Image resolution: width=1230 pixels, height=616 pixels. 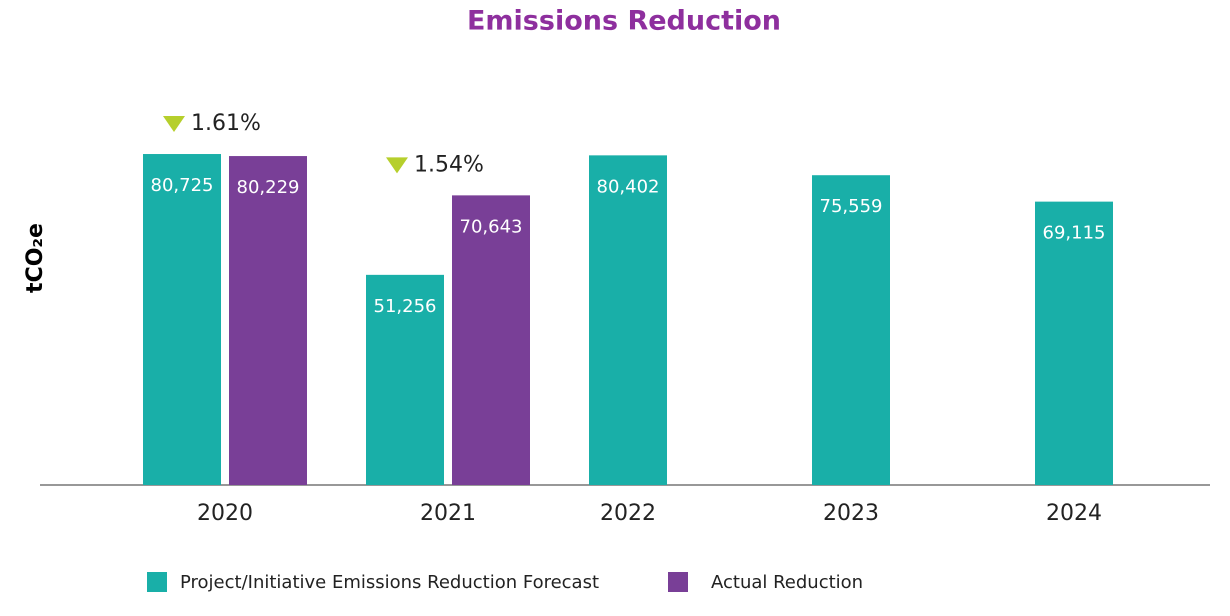 I want to click on value-label: 80,402, so click(x=628, y=186).